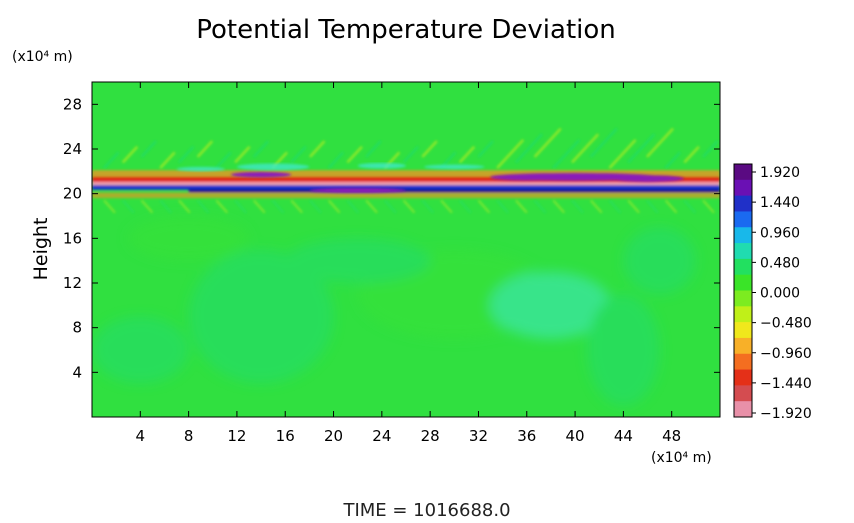  Describe the element at coordinates (189, 436) in the screenshot. I see `x-tick-label: 8` at that location.